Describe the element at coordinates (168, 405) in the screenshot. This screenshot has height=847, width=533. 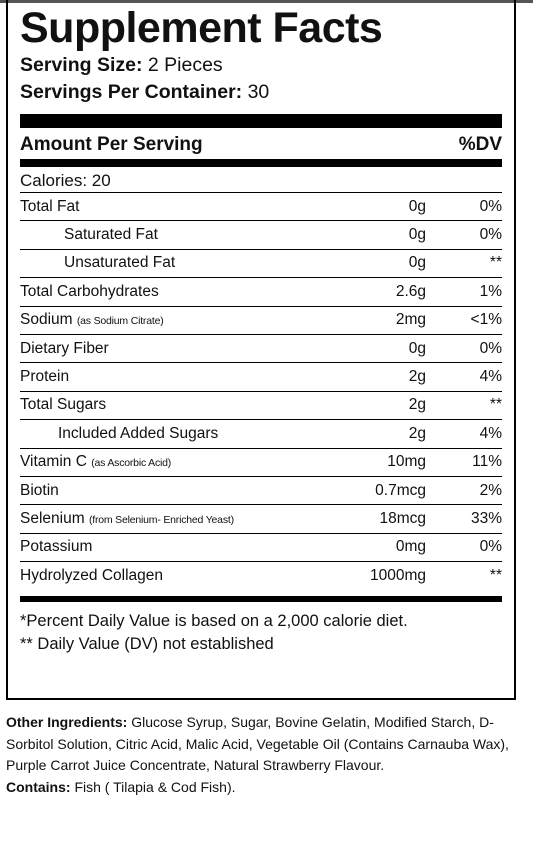
I see `nutrient-name: Total Sugars` at that location.